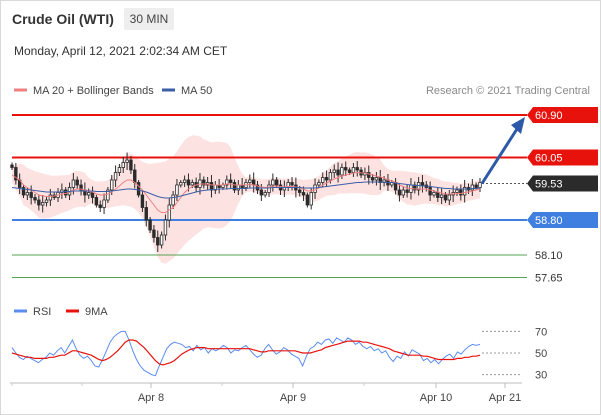 The height and width of the screenshot is (415, 601). Describe the element at coordinates (549, 159) in the screenshot. I see `level-label-60.05: 60.05` at that location.